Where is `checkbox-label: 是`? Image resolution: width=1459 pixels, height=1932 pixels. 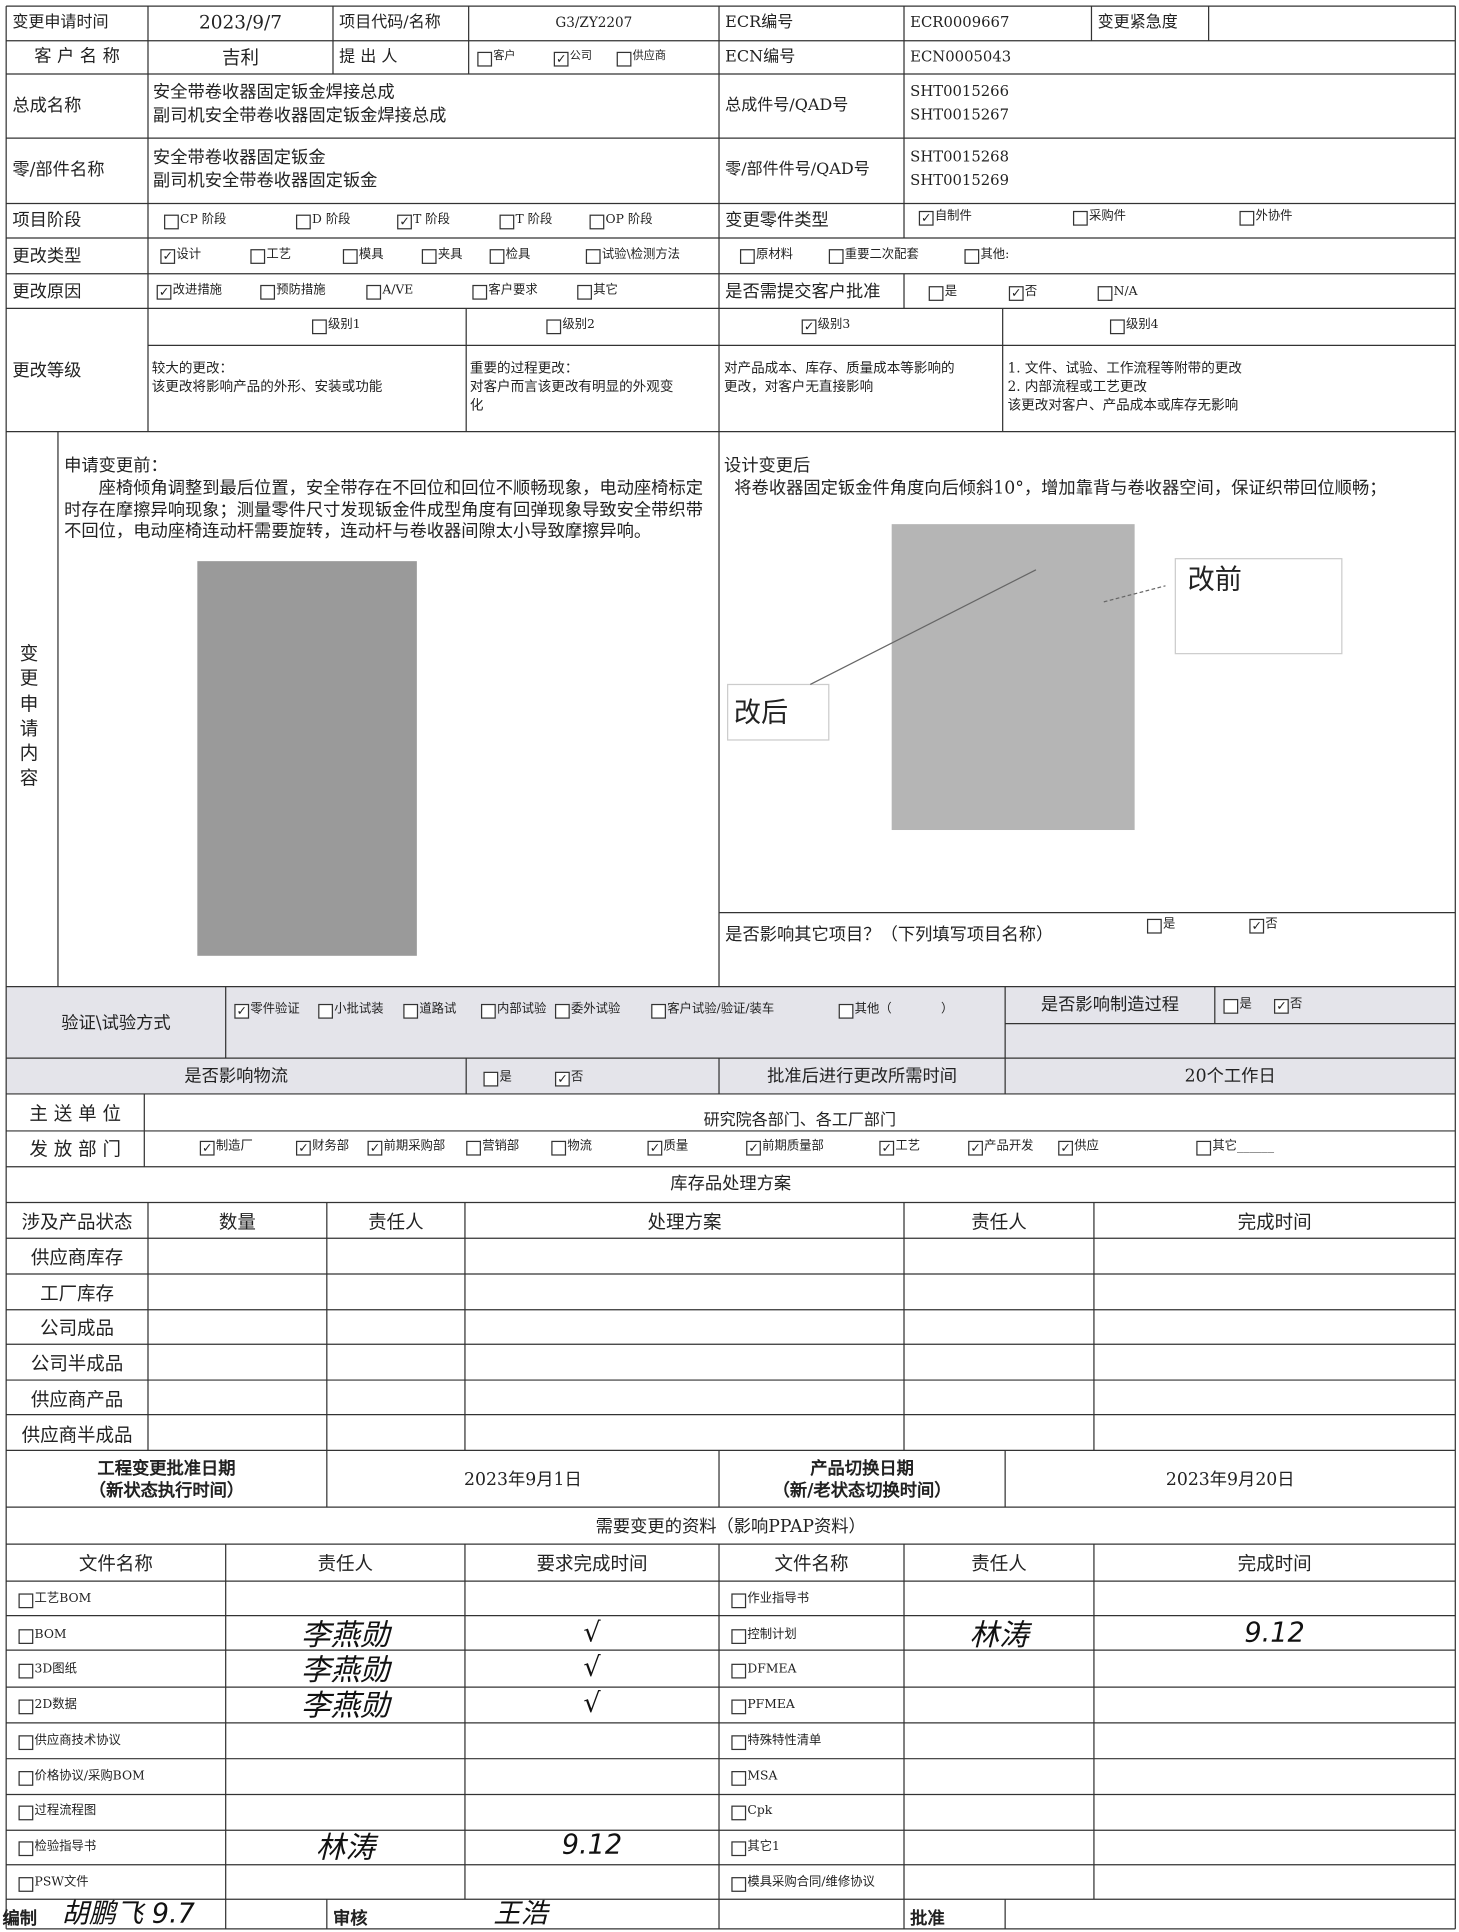
checkbox-label: 是 is located at coordinates (505, 1077).